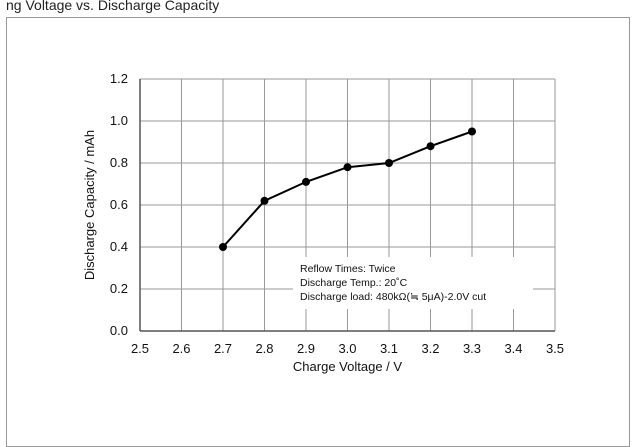 The image size is (641, 447). I want to click on annotation-line: Discharge Temp.: 20˚C, so click(354, 283).